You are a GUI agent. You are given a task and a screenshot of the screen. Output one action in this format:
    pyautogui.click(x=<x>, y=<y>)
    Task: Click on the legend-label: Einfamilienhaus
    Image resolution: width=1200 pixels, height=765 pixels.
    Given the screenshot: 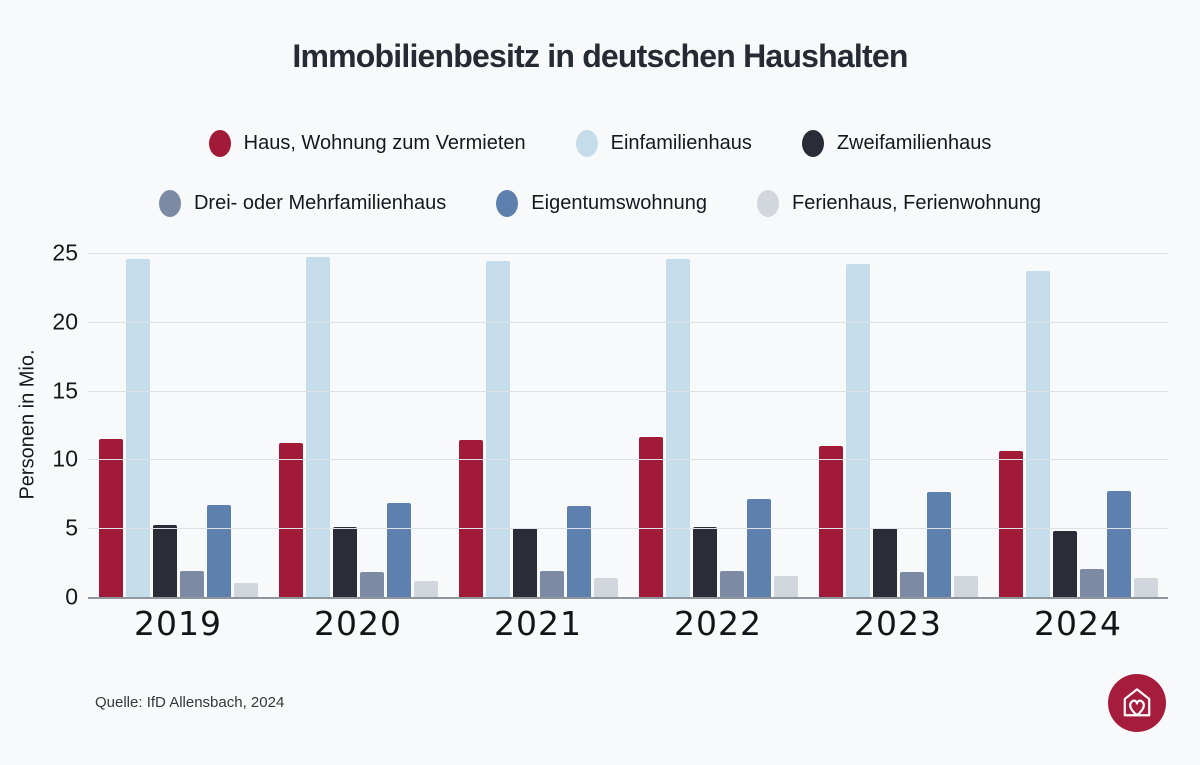 What is the action you would take?
    pyautogui.click(x=681, y=143)
    